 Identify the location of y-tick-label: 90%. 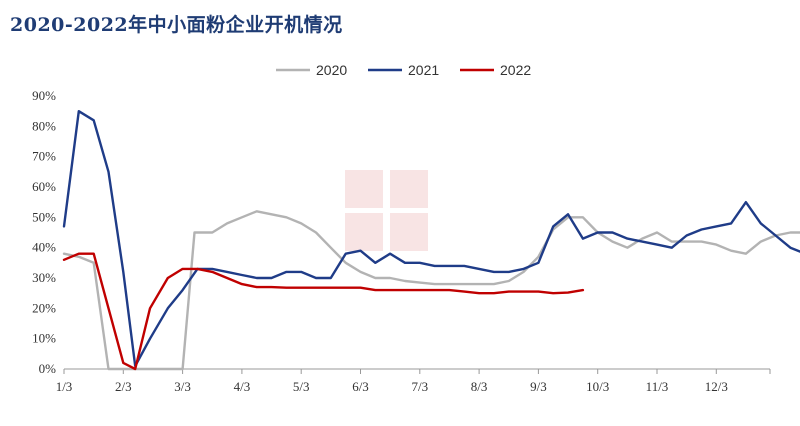
(44, 95).